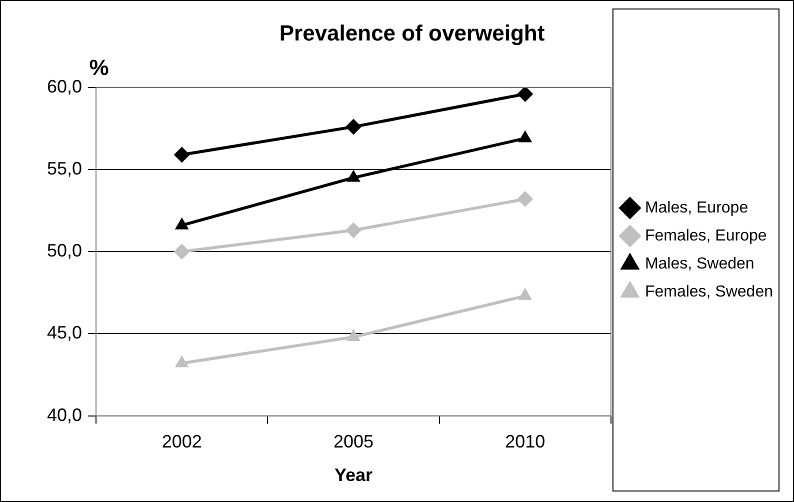 The width and height of the screenshot is (794, 502). Describe the element at coordinates (708, 291) in the screenshot. I see `legend-label: Females, Sweden` at that location.